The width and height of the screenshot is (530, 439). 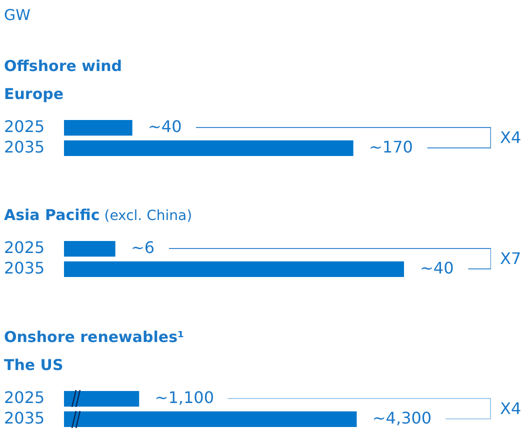 I want to click on data-label: ~1,100, so click(x=184, y=397).